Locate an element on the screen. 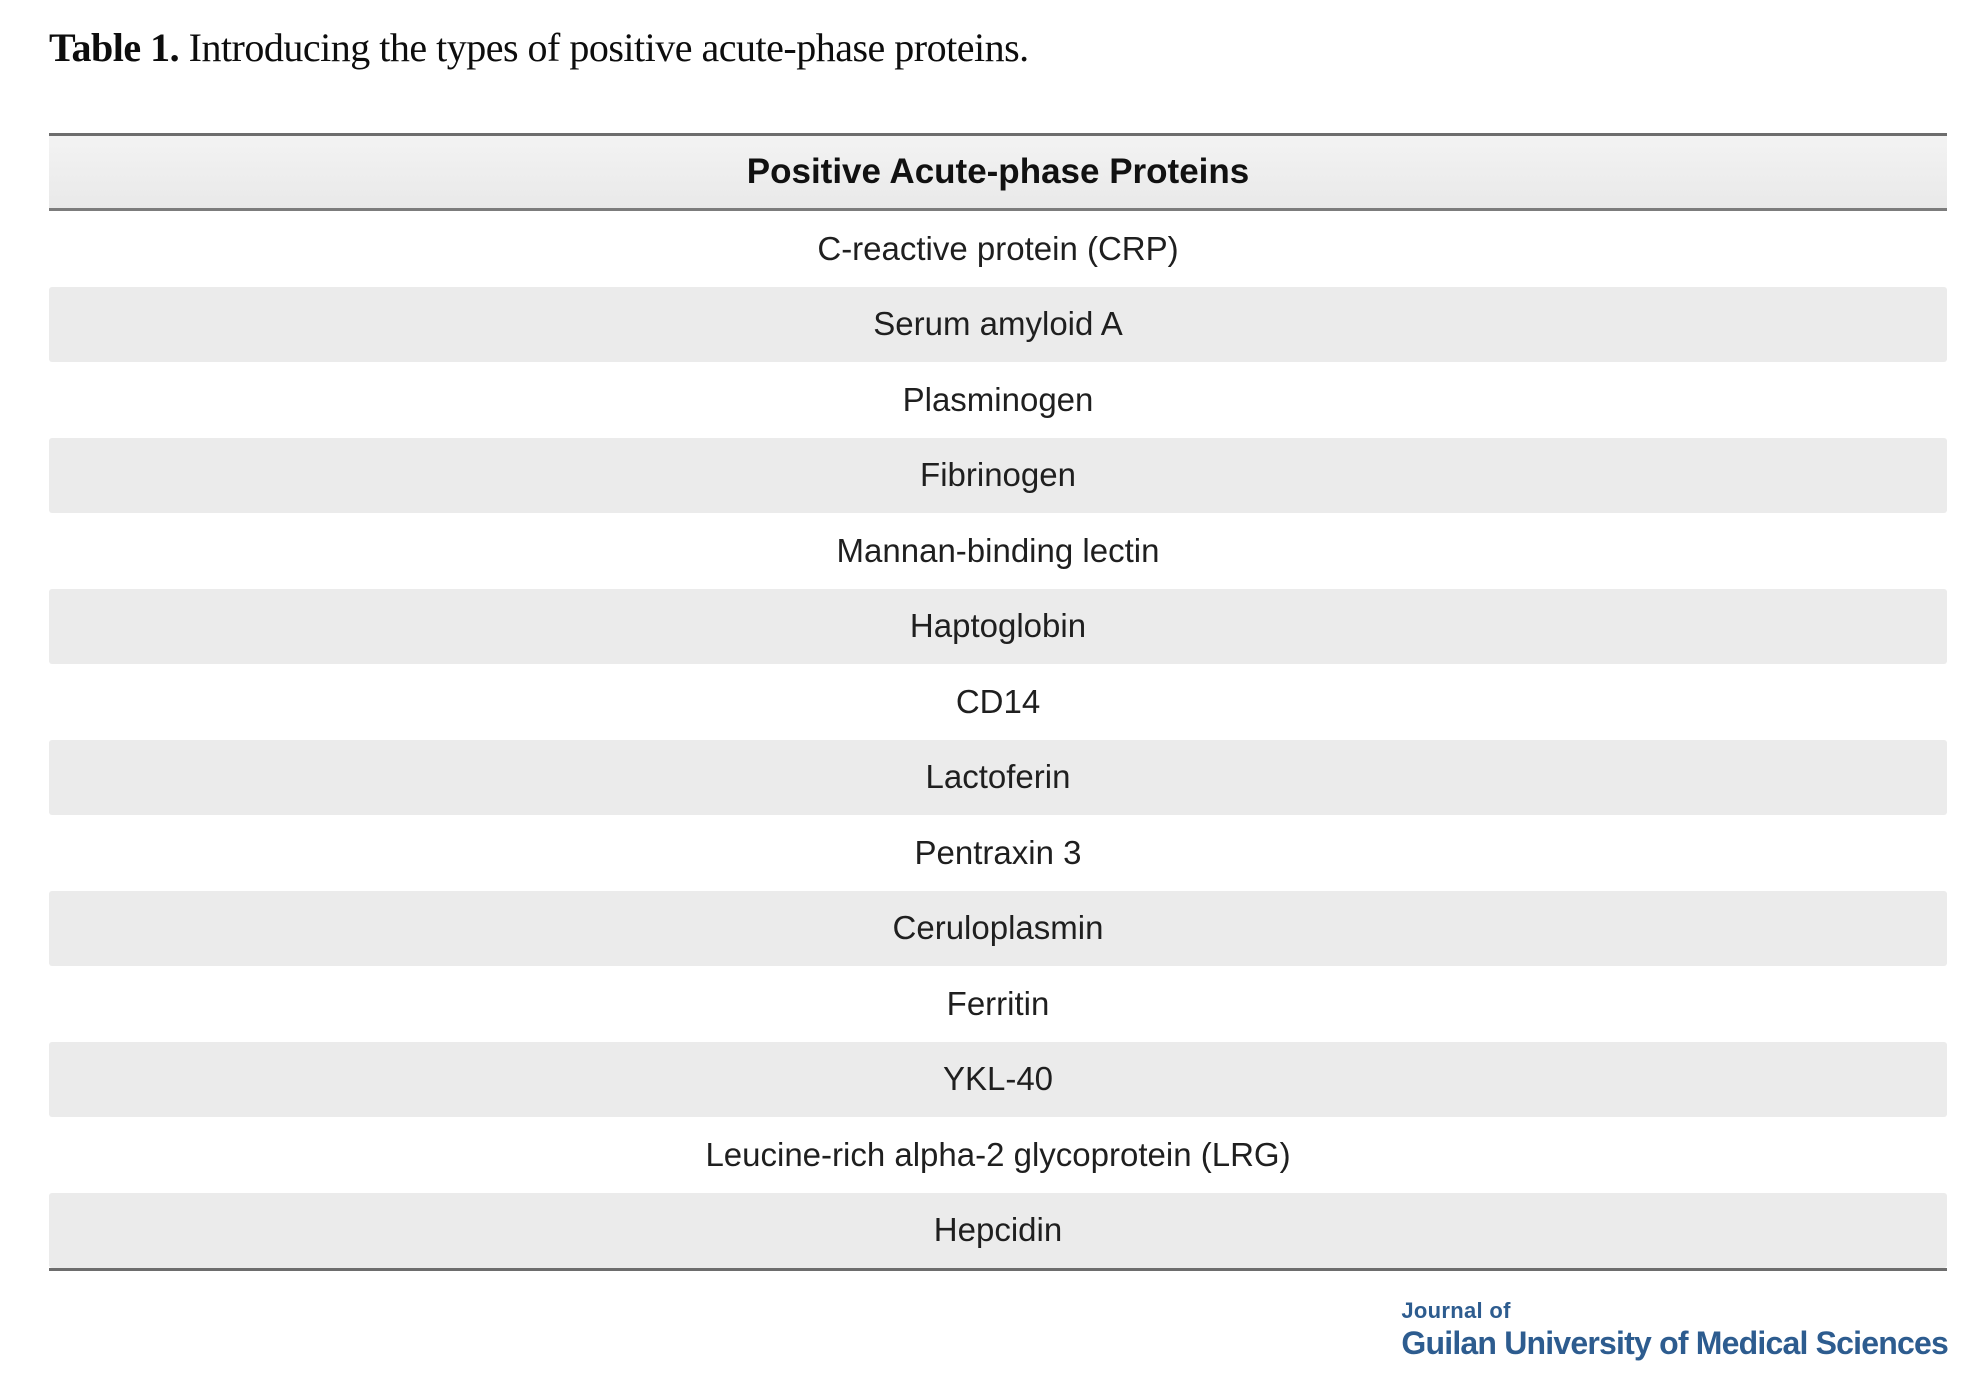 The height and width of the screenshot is (1391, 1988). table-row: YKL-40 is located at coordinates (998, 1079).